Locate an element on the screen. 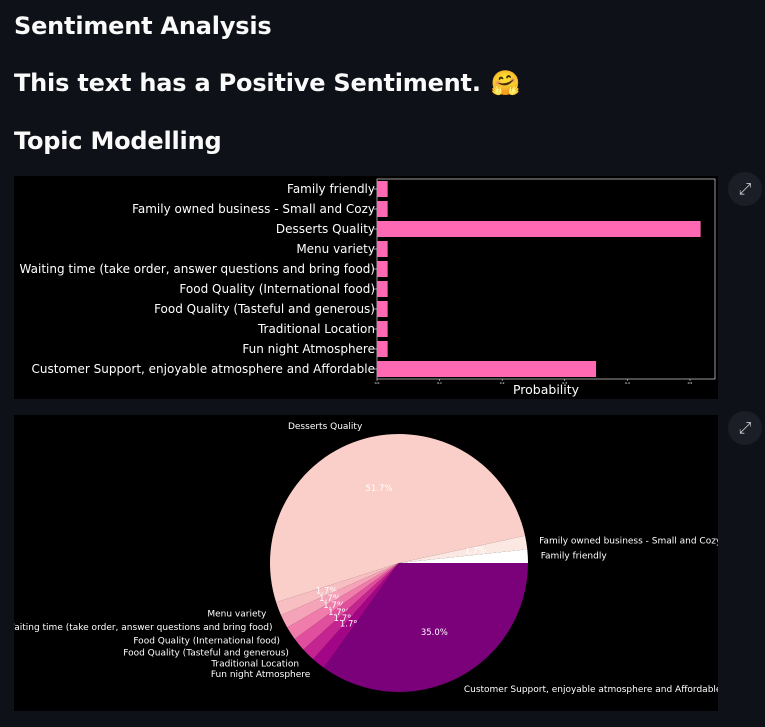  y-tick-label: Fun night Atmosphere is located at coordinates (308, 349).